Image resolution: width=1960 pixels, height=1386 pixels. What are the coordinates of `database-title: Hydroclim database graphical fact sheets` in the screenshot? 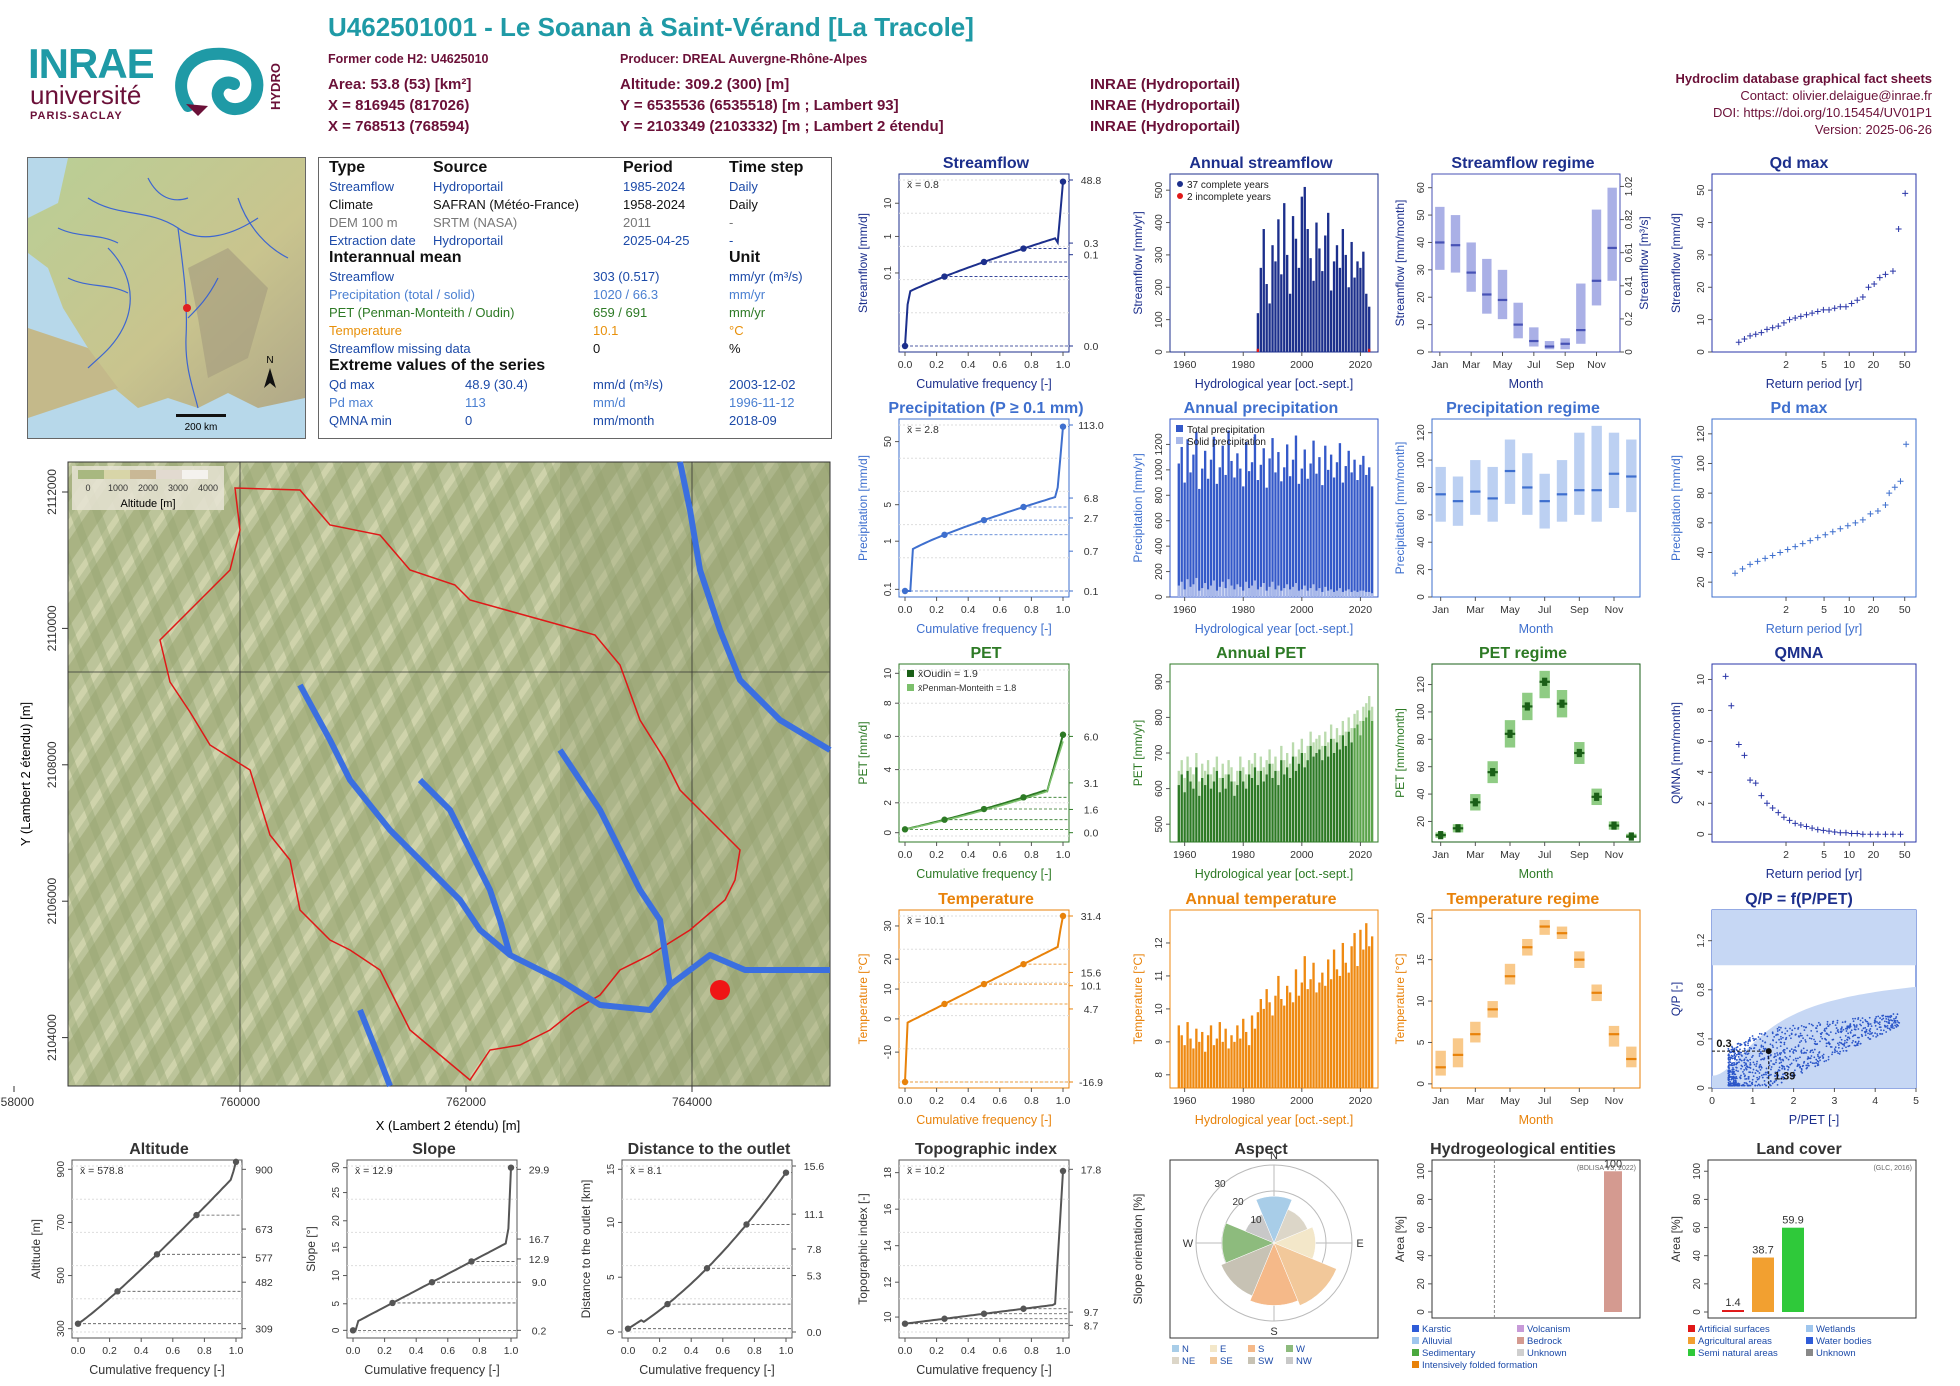 It's located at (1803, 78).